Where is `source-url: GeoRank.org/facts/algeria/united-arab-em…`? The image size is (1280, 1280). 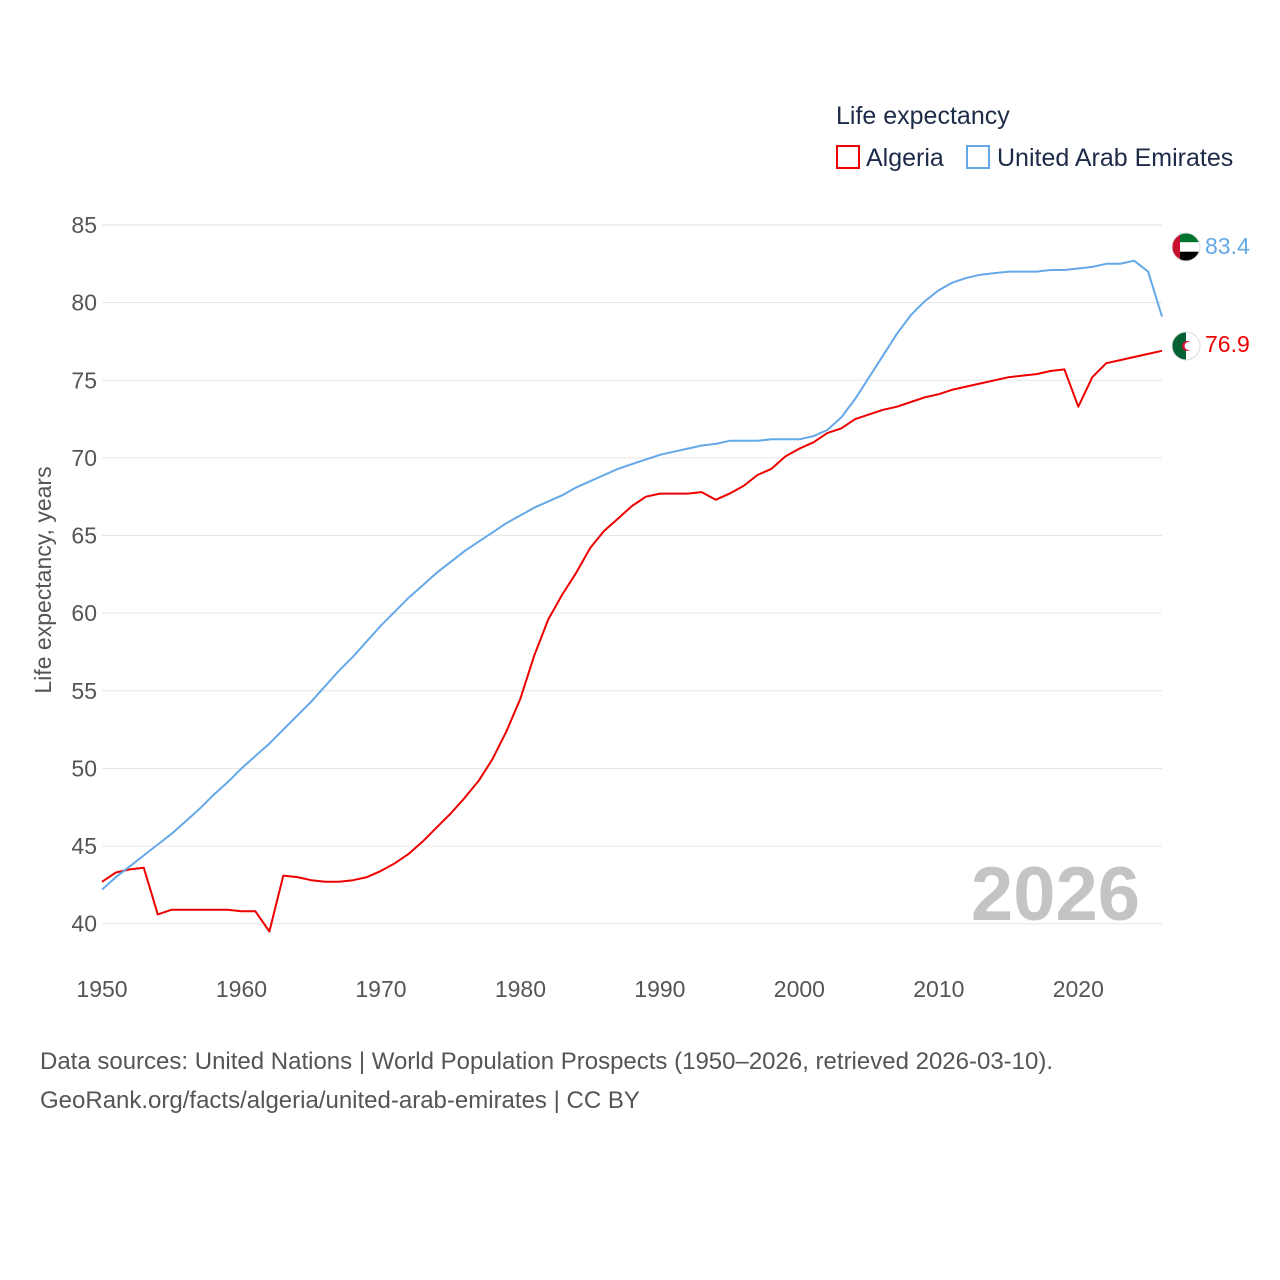
source-url: GeoRank.org/facts/algeria/united-arab-em… is located at coordinates (340, 1100).